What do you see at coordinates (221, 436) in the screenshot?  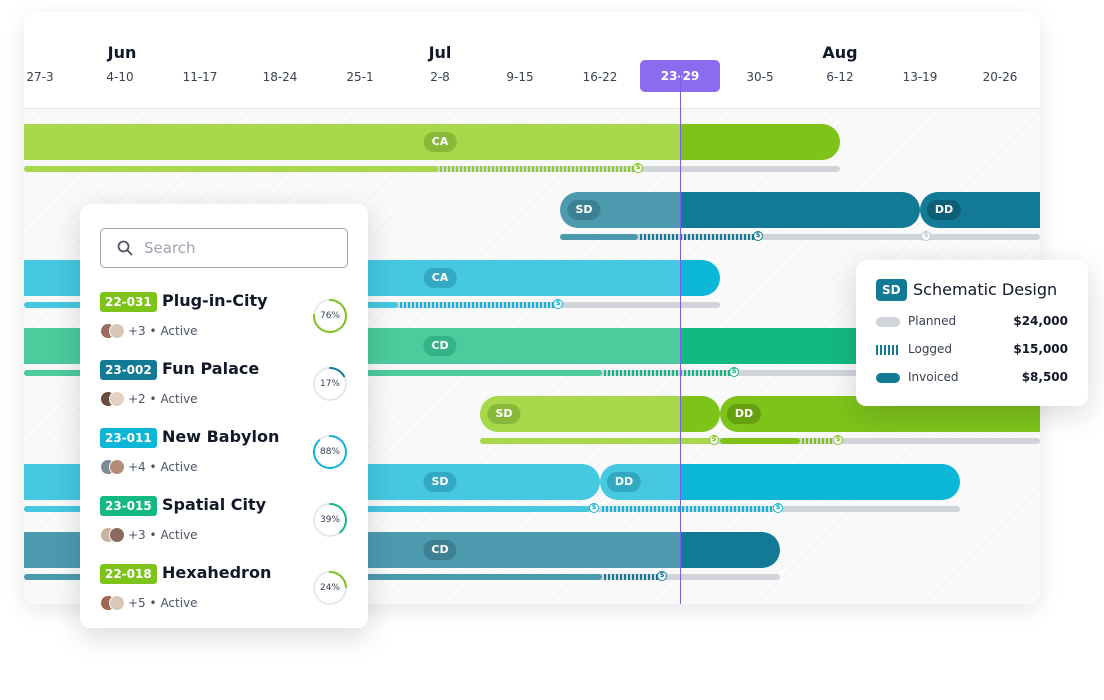 I see `project-name: New Babylon` at bounding box center [221, 436].